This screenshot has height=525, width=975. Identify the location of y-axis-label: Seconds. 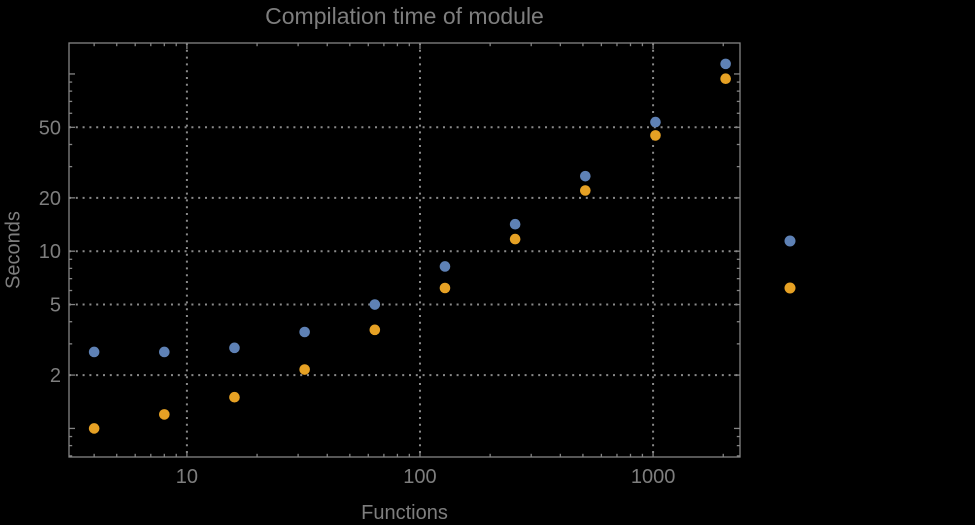
(13, 250).